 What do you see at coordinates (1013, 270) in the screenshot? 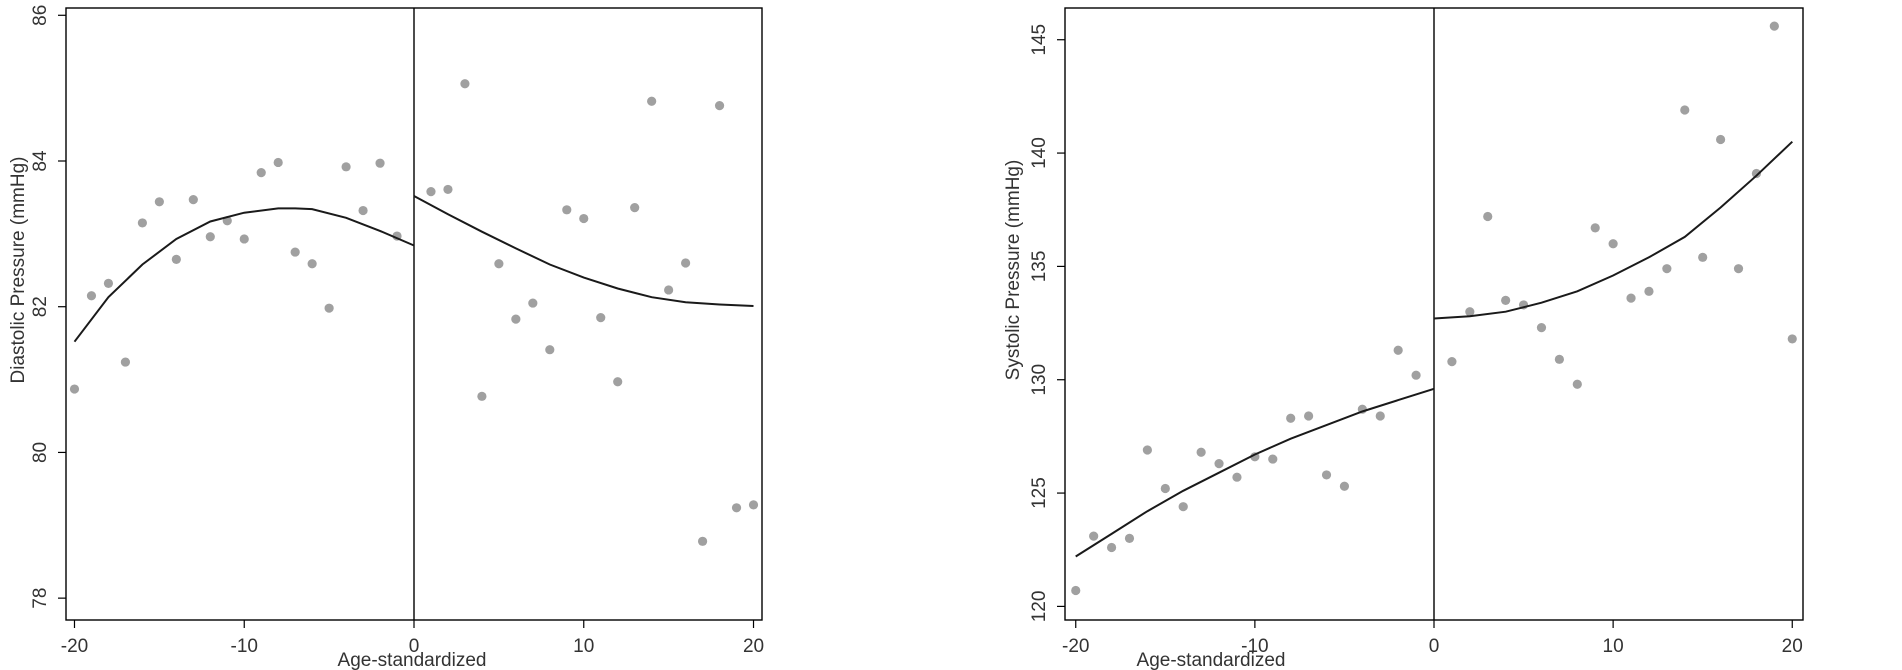
I see `y-axis-label: Systolic Pressure (mmHg)` at bounding box center [1013, 270].